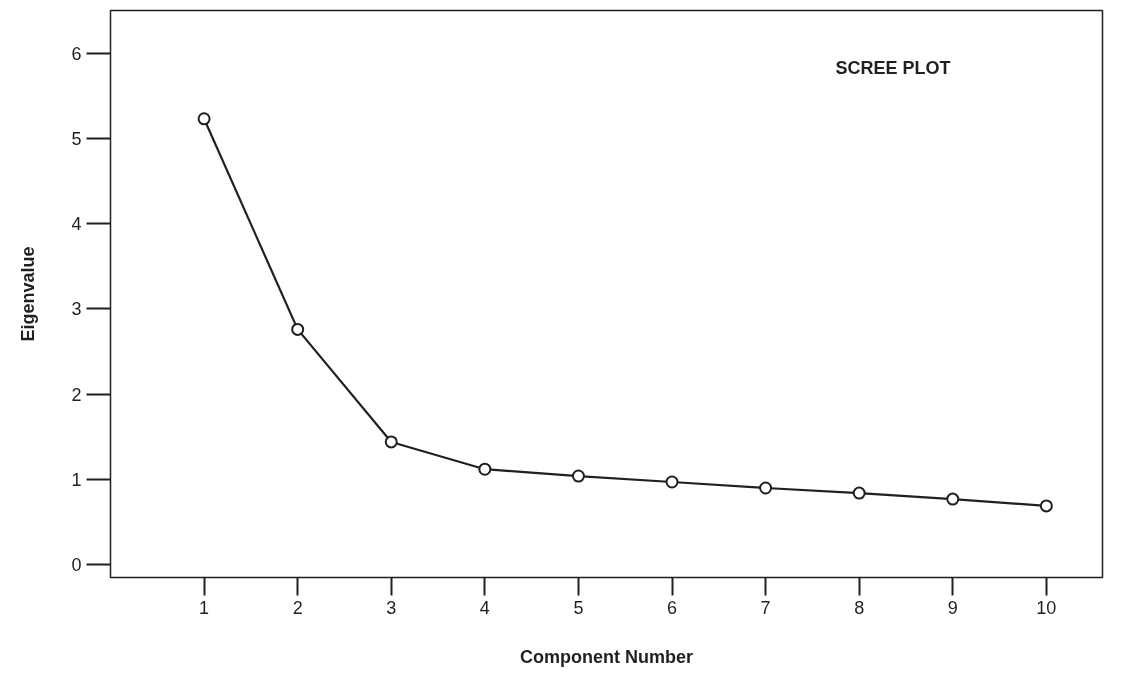  What do you see at coordinates (391, 607) in the screenshot?
I see `x-tick-label: 3` at bounding box center [391, 607].